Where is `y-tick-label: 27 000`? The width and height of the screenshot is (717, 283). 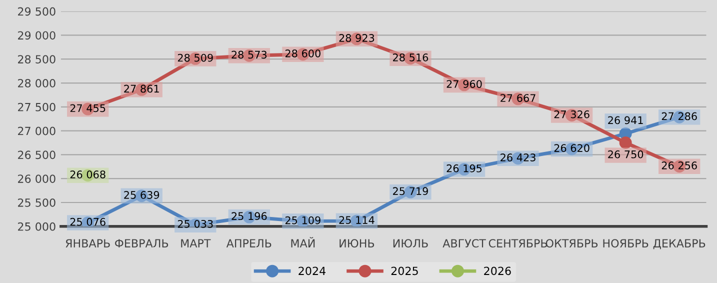
y-tick-label: 27 000 is located at coordinates (37, 131).